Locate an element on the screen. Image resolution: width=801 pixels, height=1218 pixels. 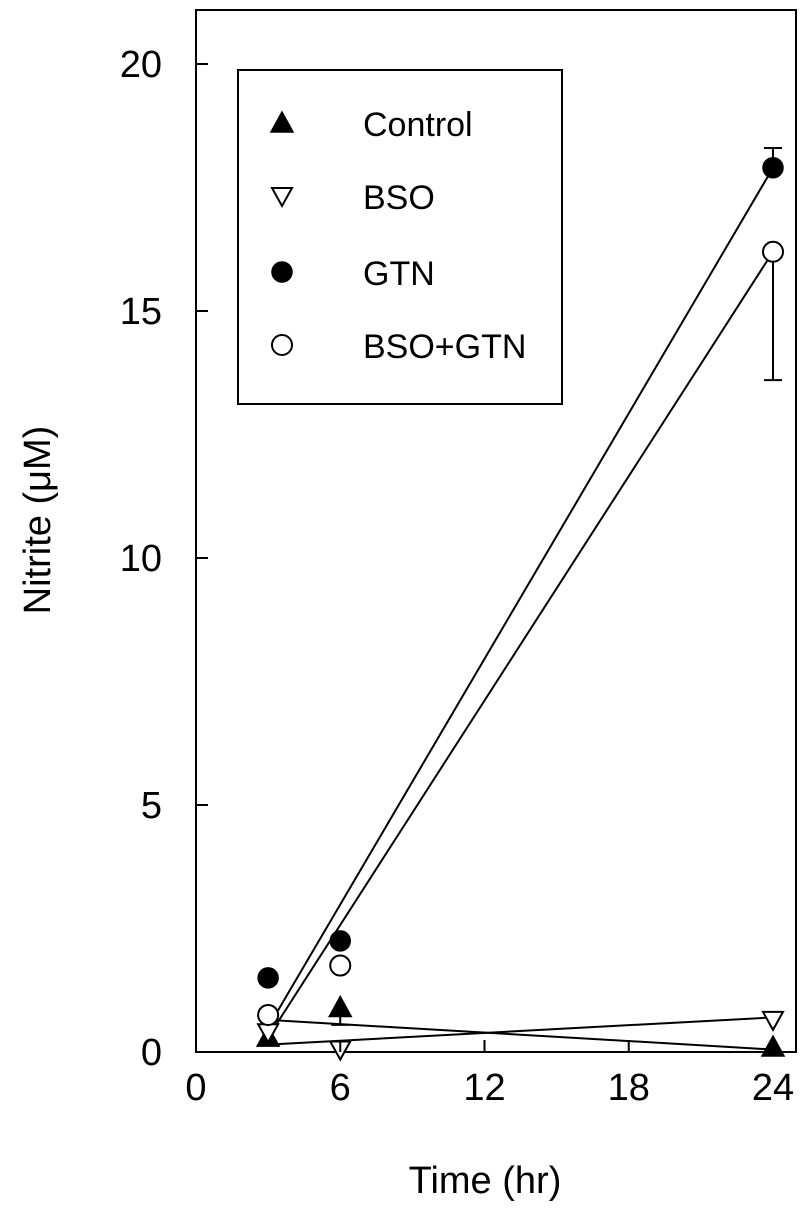
legend-marker-bso is located at coordinates (282, 198).